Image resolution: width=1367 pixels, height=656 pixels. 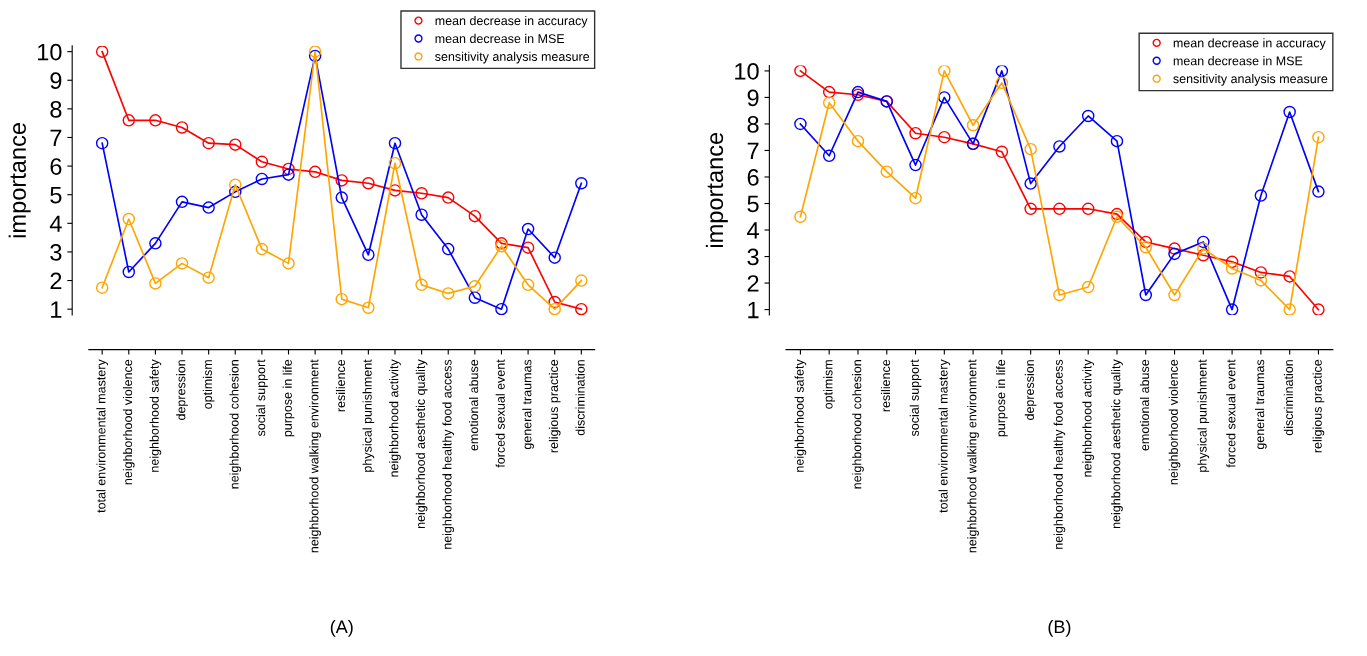 What do you see at coordinates (1059, 628) in the screenshot?
I see `text: (B)` at bounding box center [1059, 628].